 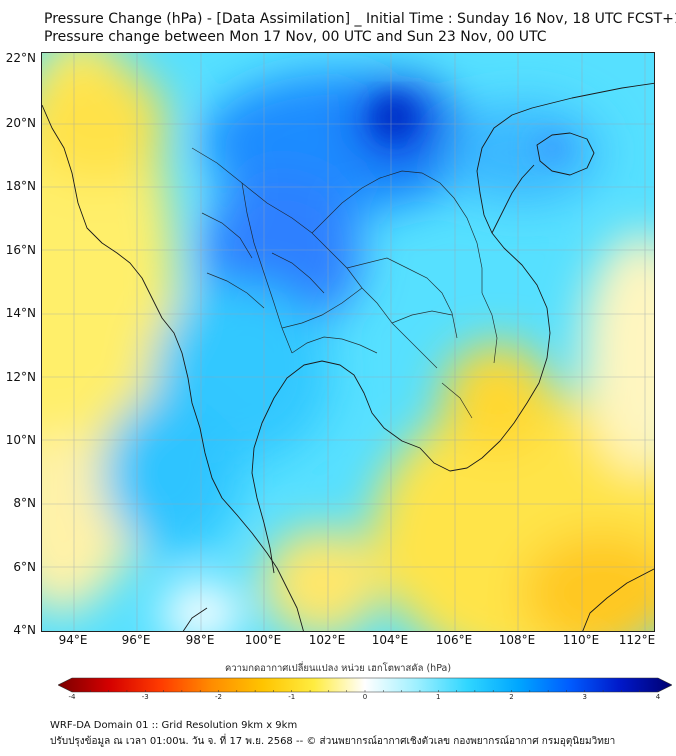 What do you see at coordinates (24, 630) in the screenshot?
I see `lat-label-4n: 4°N` at bounding box center [24, 630].